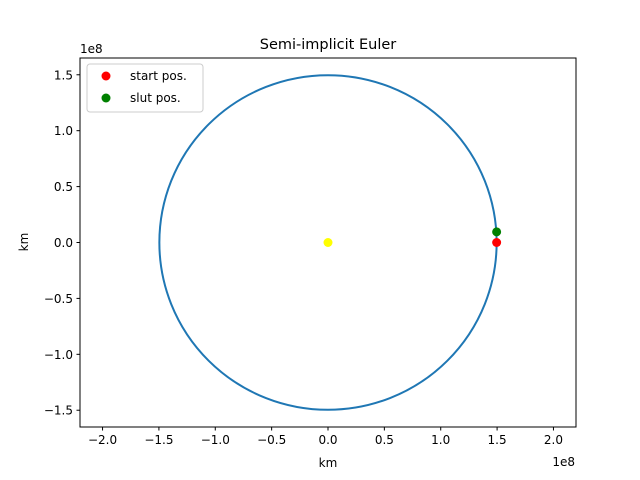  Describe the element at coordinates (440, 440) in the screenshot. I see `x-tick-label: 1.0` at that location.